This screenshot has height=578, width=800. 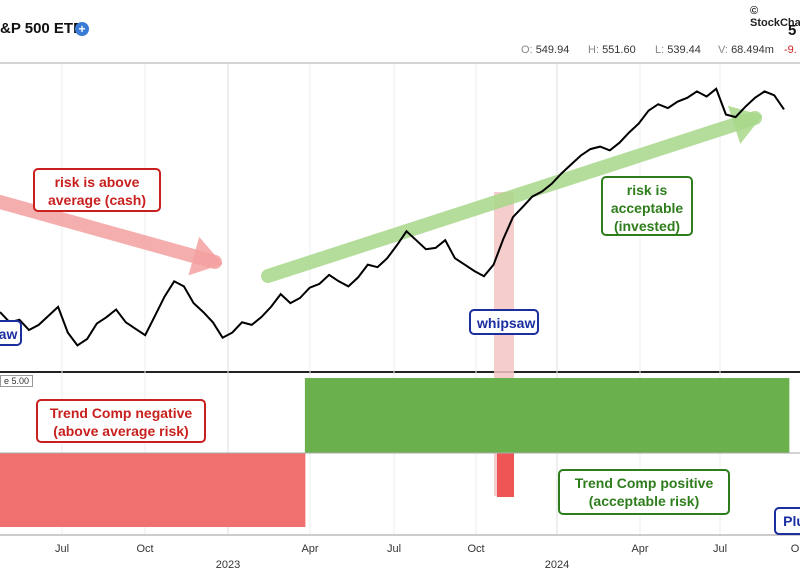 I want to click on x-year-label: 2024, so click(x=557, y=565).